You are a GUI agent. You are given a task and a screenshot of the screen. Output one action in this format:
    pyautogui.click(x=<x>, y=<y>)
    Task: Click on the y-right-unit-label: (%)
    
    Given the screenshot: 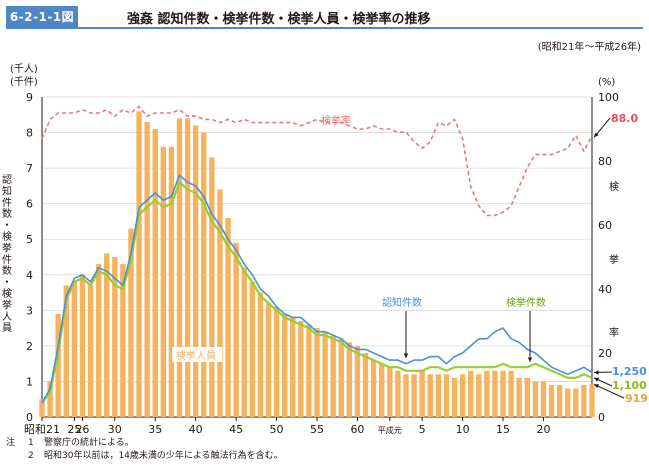 What is the action you would take?
    pyautogui.click(x=606, y=82)
    